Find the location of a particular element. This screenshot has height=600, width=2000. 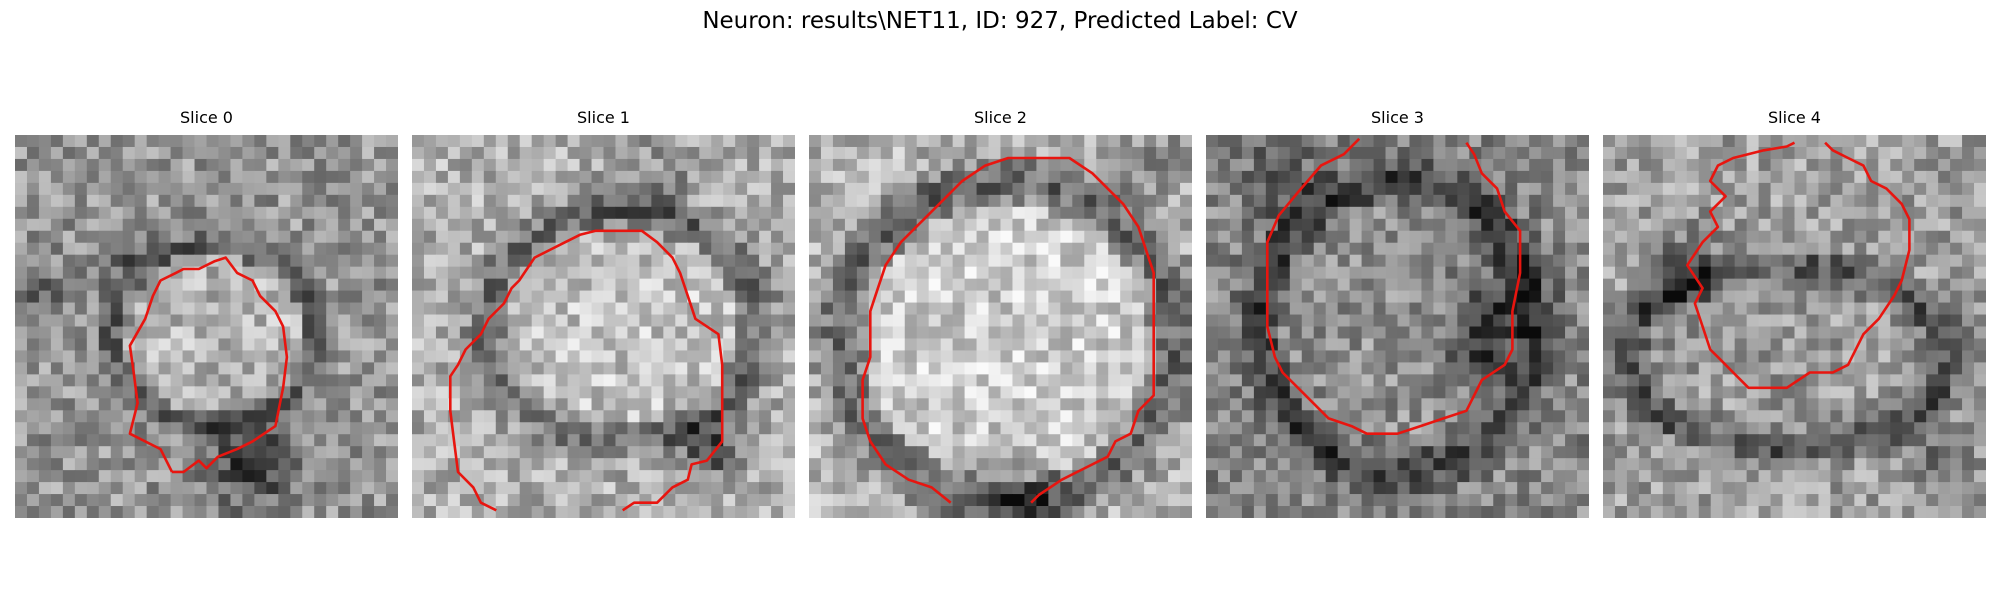

slice-title-4: Slice 4 is located at coordinates (1794, 117).